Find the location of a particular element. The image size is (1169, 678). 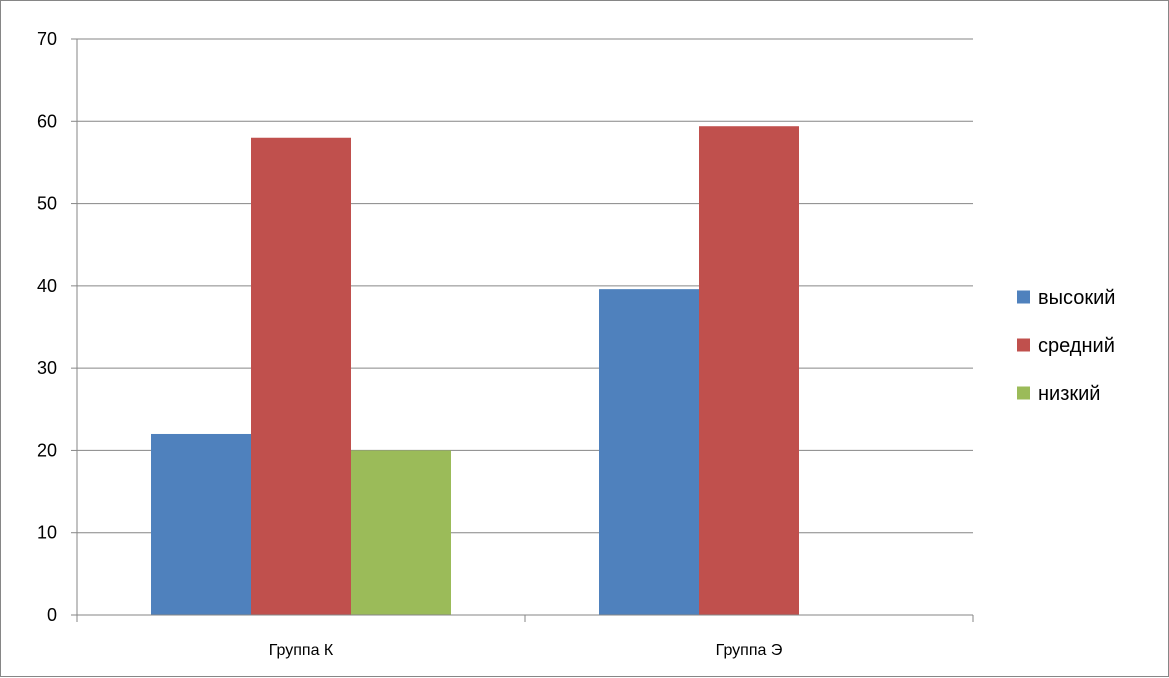

legend-label: высокий is located at coordinates (1076, 298).